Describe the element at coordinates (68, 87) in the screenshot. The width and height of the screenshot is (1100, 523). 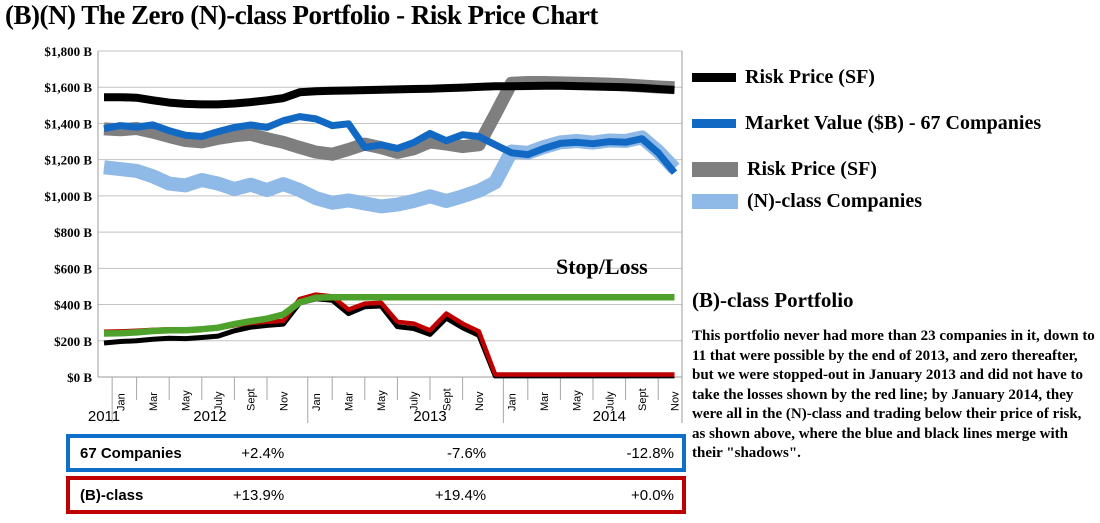
I see `y-axis-tick-label: $1,600 B` at that location.